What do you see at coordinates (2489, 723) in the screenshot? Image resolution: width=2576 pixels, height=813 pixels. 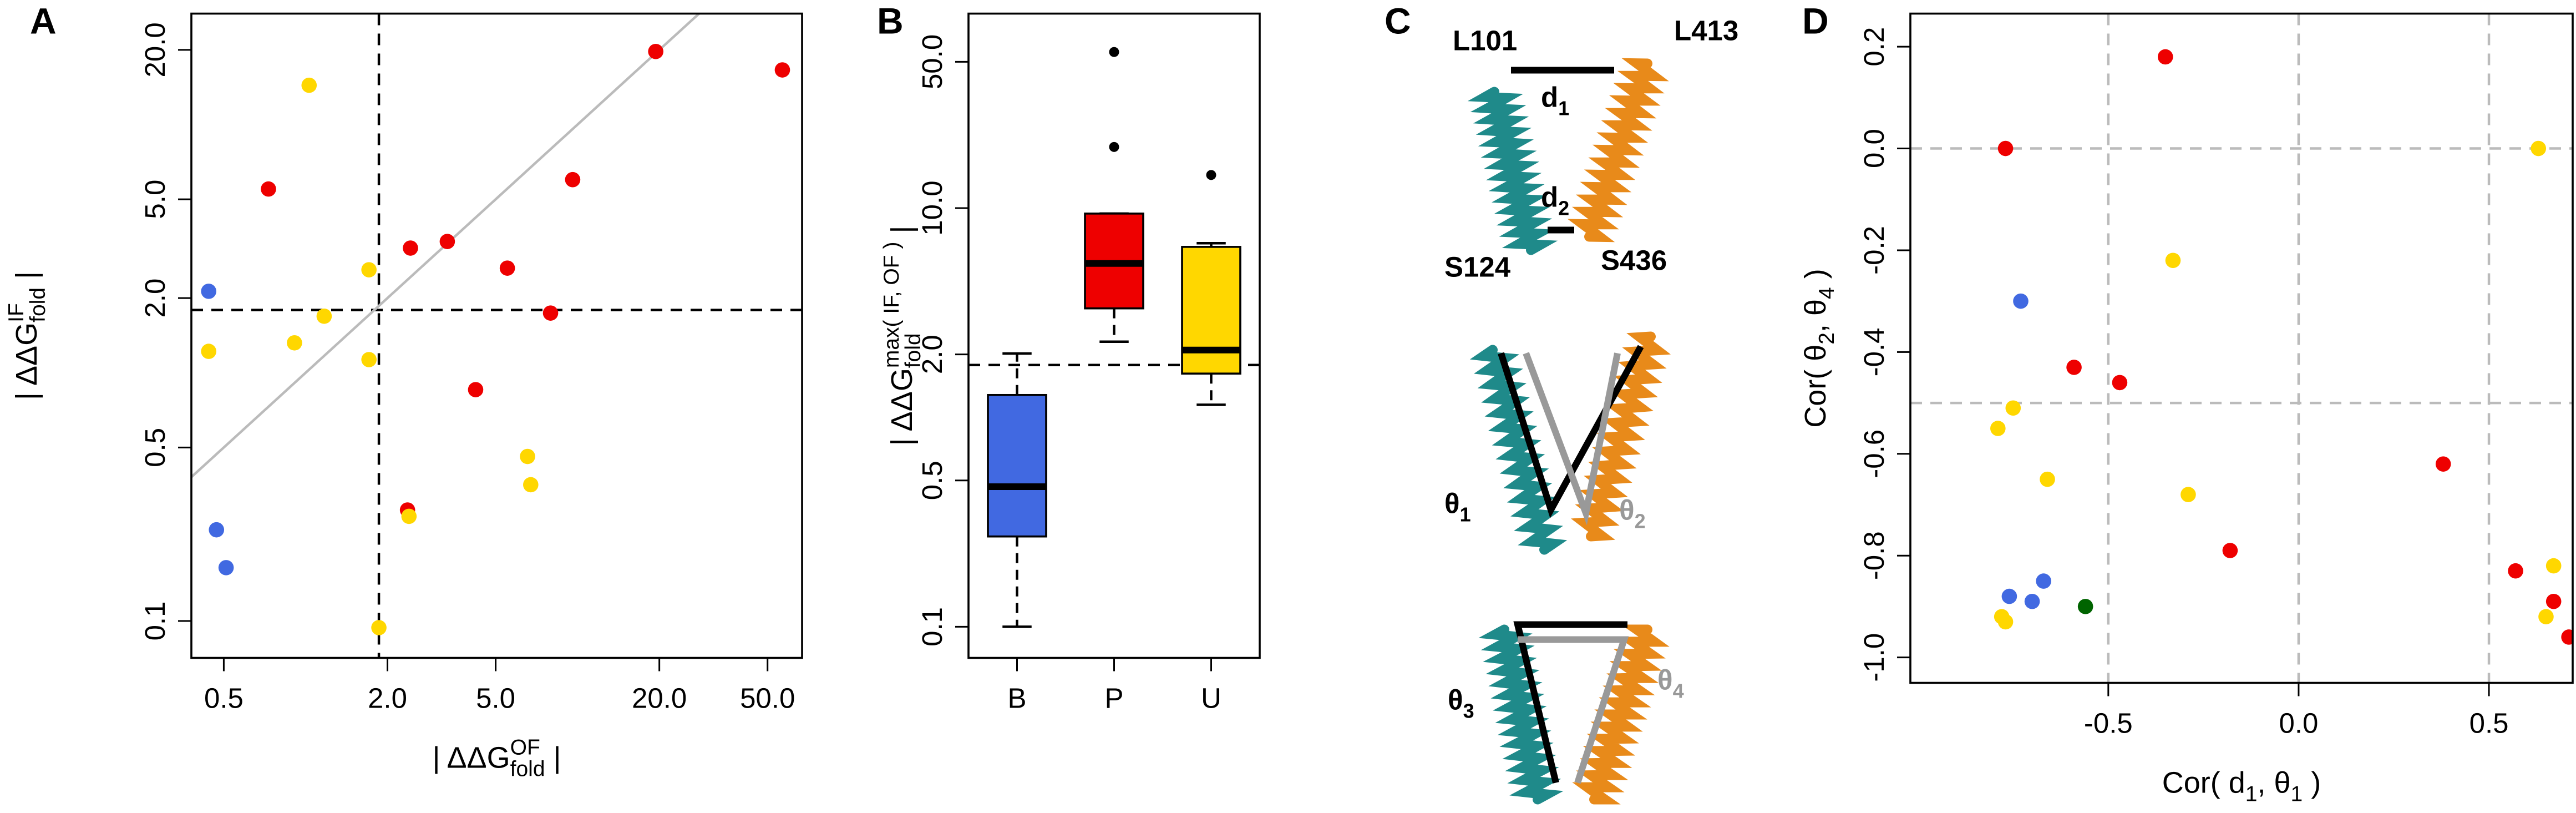 I see `x-tick-label: 0.5` at bounding box center [2489, 723].